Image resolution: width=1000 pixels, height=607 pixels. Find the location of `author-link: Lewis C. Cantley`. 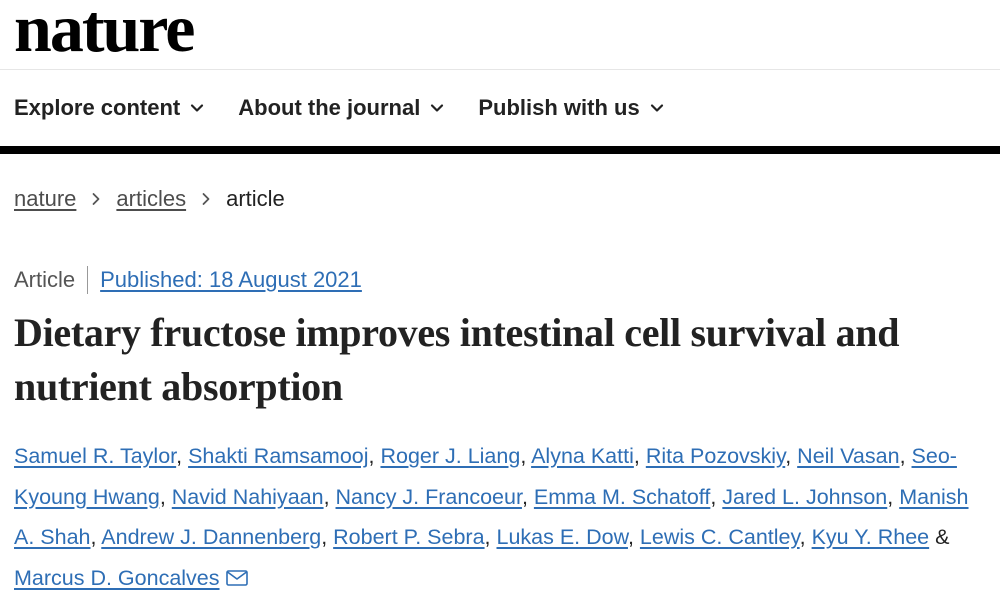

author-link: Lewis C. Cantley is located at coordinates (719, 537).